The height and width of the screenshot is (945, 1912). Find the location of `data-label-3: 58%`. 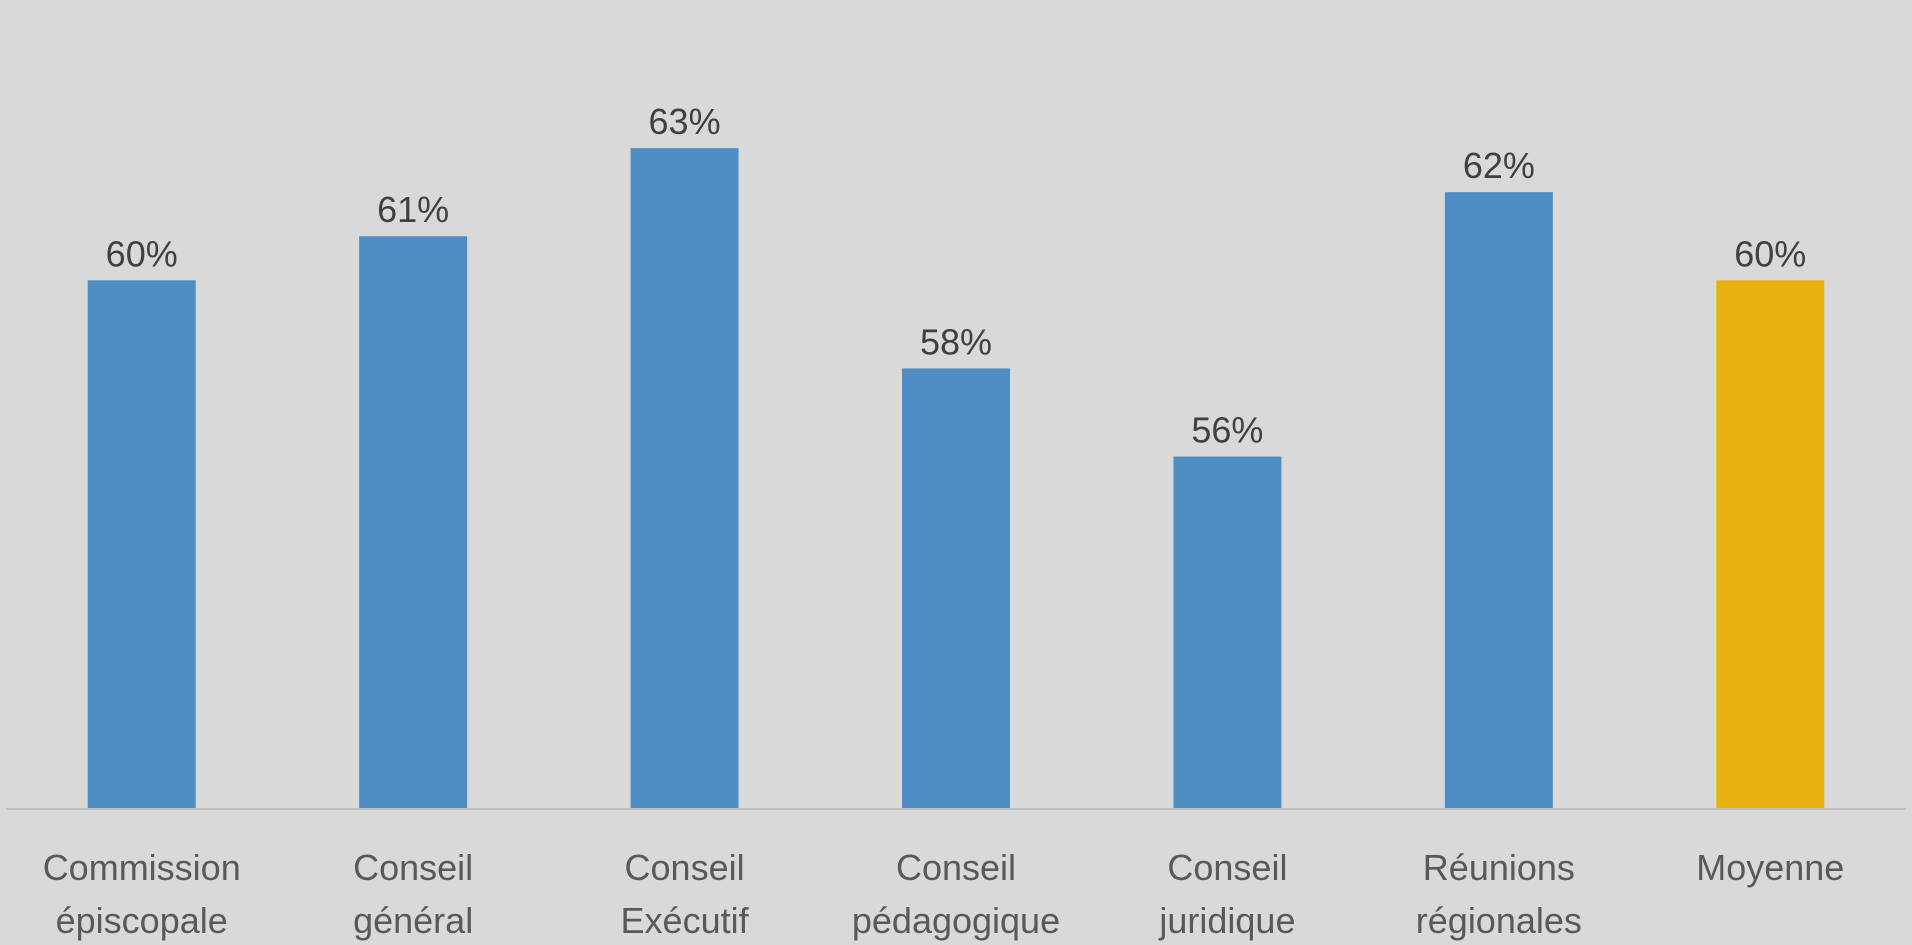

data-label-3: 58% is located at coordinates (956, 341).